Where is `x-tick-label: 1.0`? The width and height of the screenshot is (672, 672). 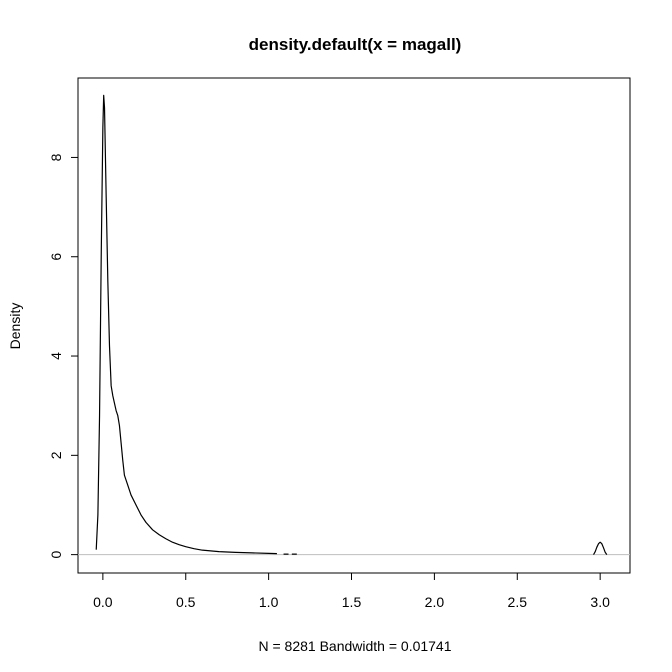 x-tick-label: 1.0 is located at coordinates (269, 602).